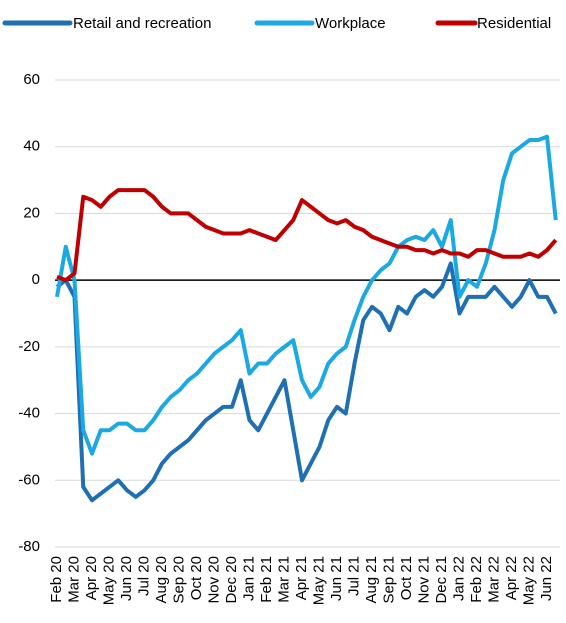  Describe the element at coordinates (371, 580) in the screenshot. I see `x-tick-label: Aug 21` at that location.